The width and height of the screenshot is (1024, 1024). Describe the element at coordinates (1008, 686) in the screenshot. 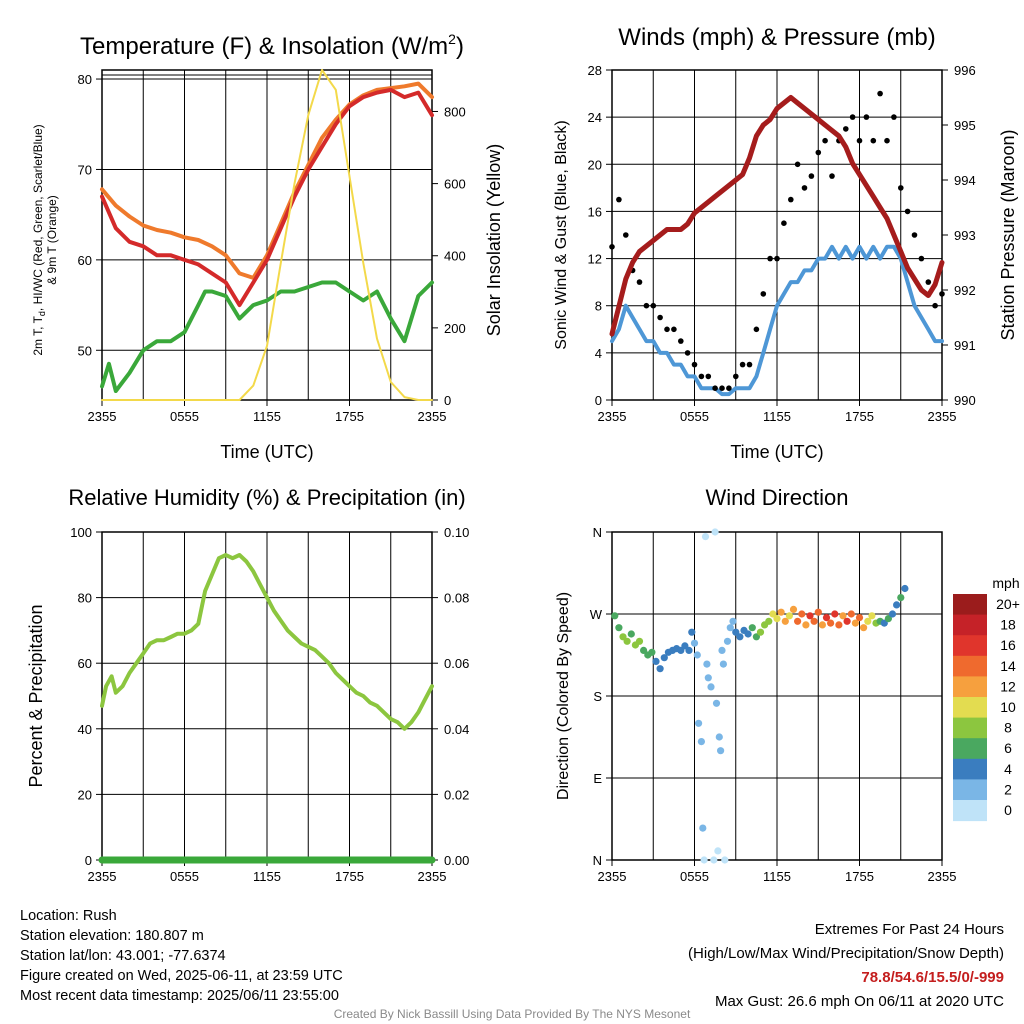

I see `legend-label: 12` at that location.